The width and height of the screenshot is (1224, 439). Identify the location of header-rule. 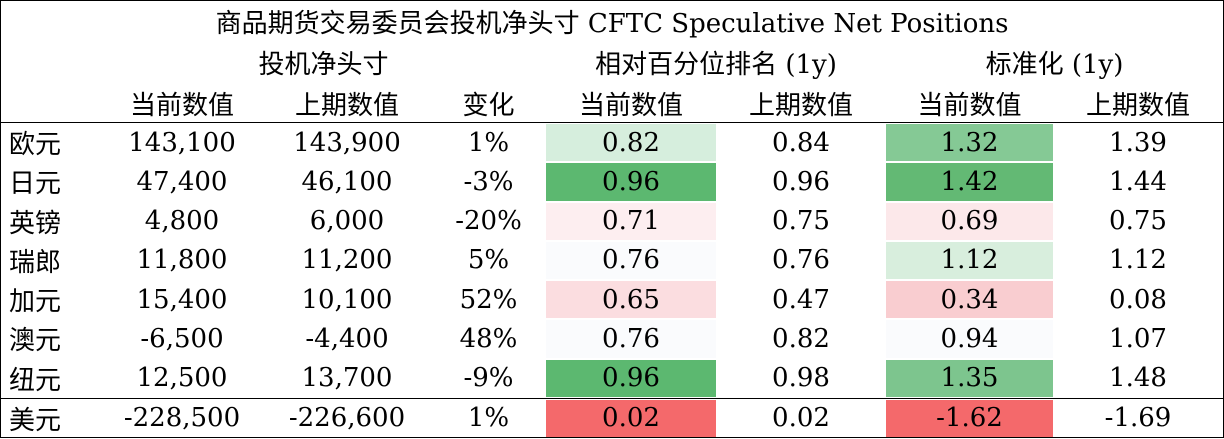
(612, 122).